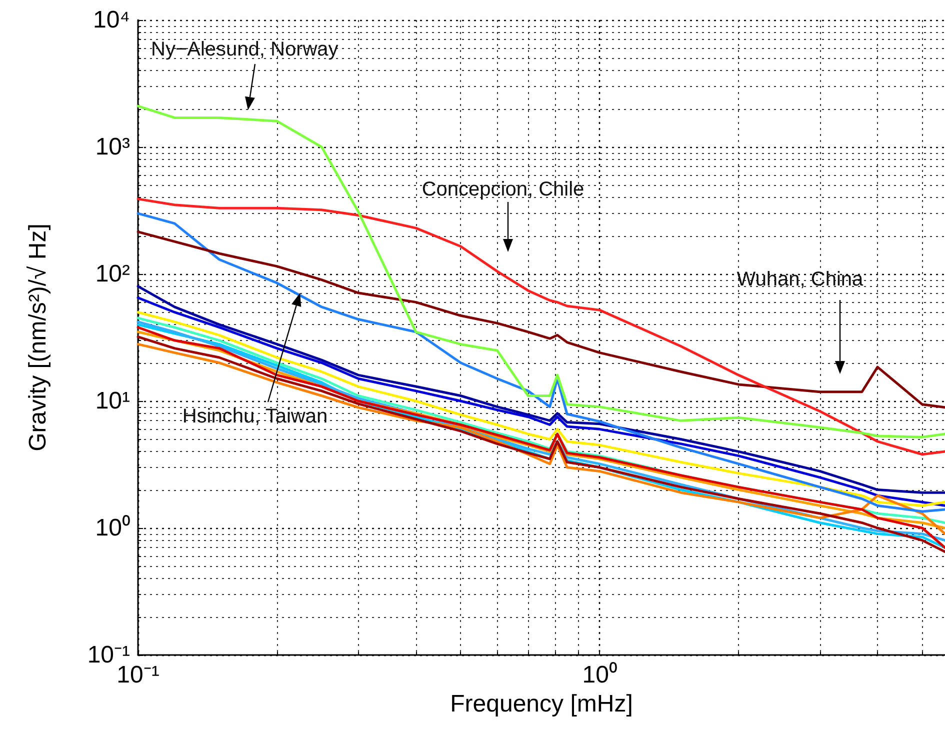  What do you see at coordinates (112, 401) in the screenshot?
I see `y-tick-label: 10¹` at bounding box center [112, 401].